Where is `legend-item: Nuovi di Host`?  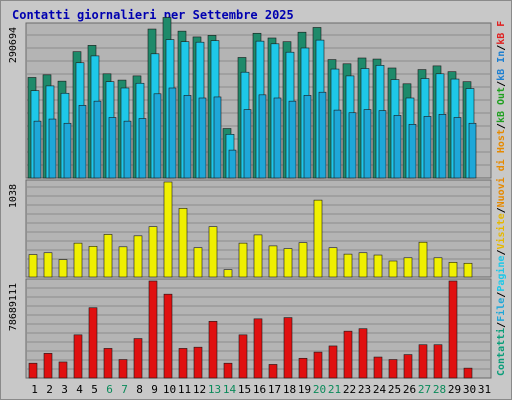 legend-item: Nuovi di Host is located at coordinates (501, 168).